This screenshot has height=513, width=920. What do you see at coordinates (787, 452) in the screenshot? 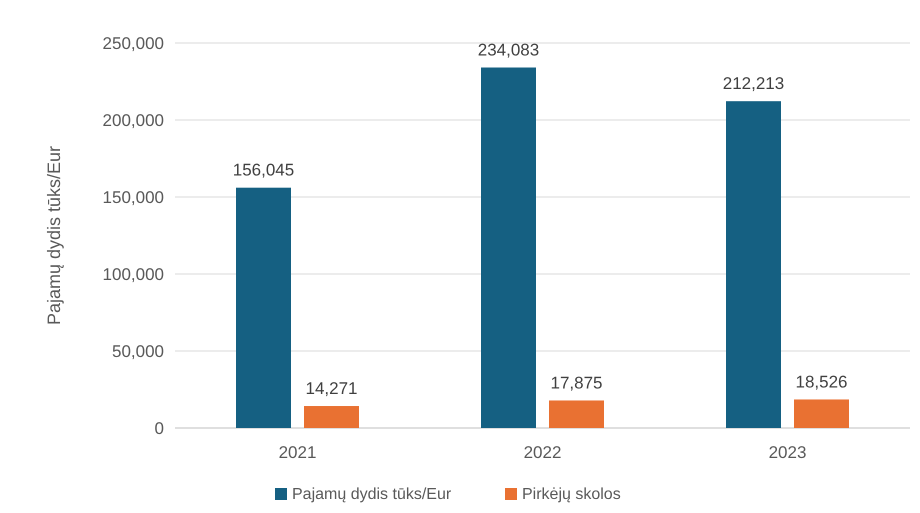
I see `x-tick-label: 2023` at bounding box center [787, 452].